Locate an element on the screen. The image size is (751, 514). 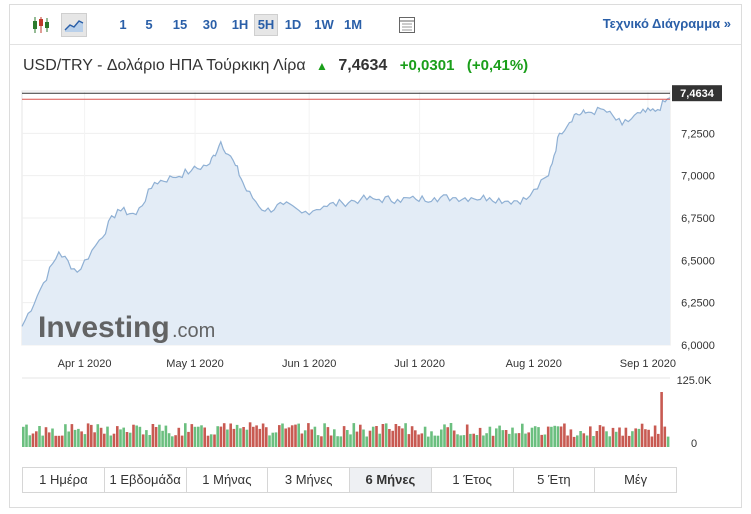
timeframe-1h: 1H is located at coordinates (240, 24).